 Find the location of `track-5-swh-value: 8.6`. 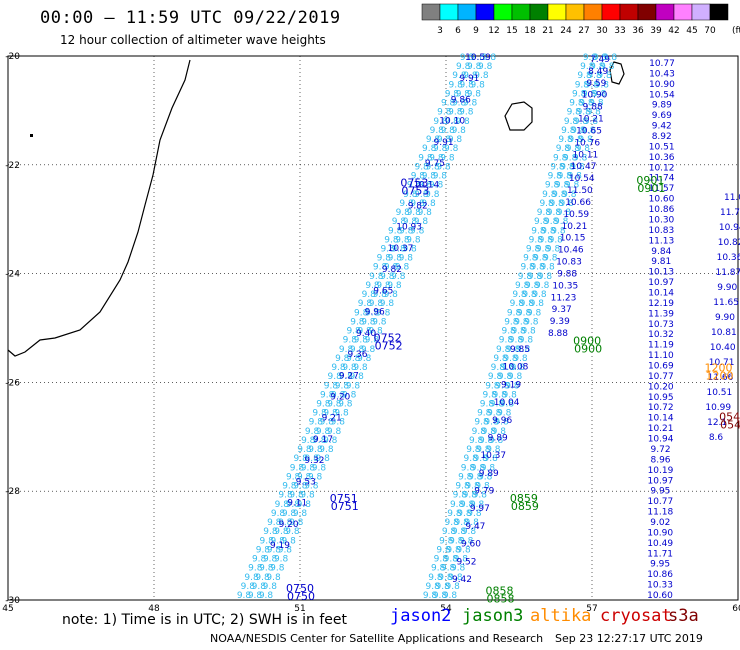

track-5-swh-value: 8.6 is located at coordinates (716, 438).